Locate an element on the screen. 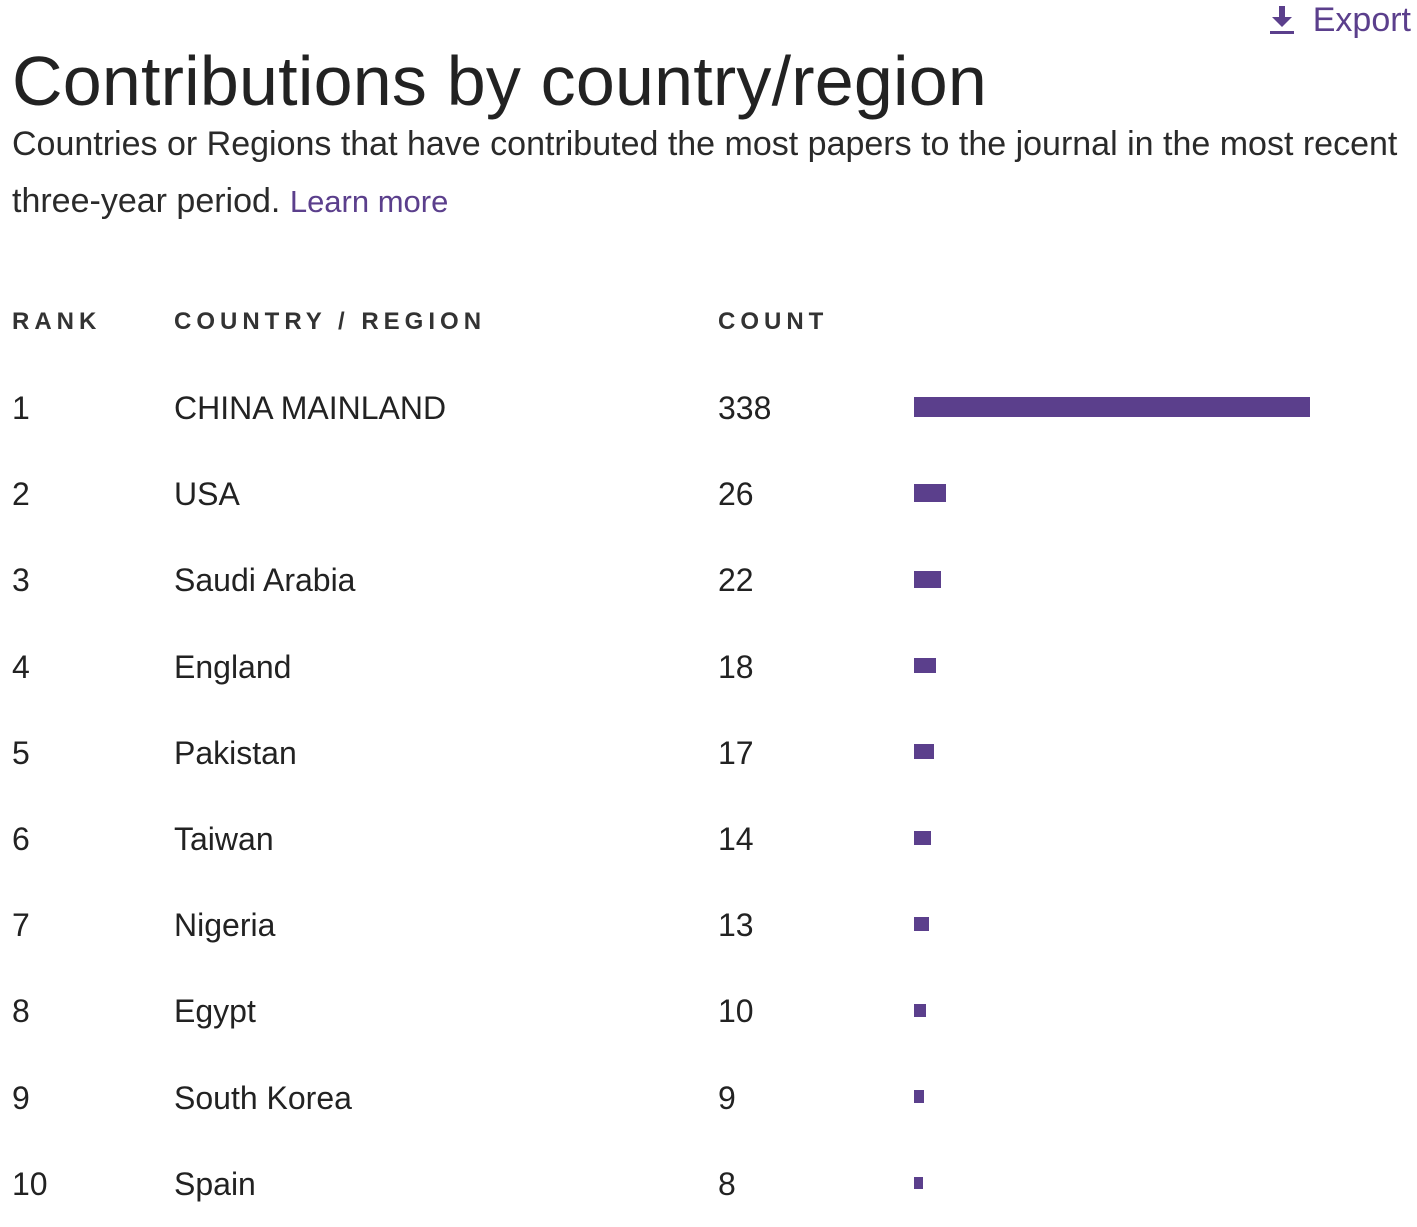 The image size is (1417, 1227). country-cell: Pakistan is located at coordinates (235, 753).